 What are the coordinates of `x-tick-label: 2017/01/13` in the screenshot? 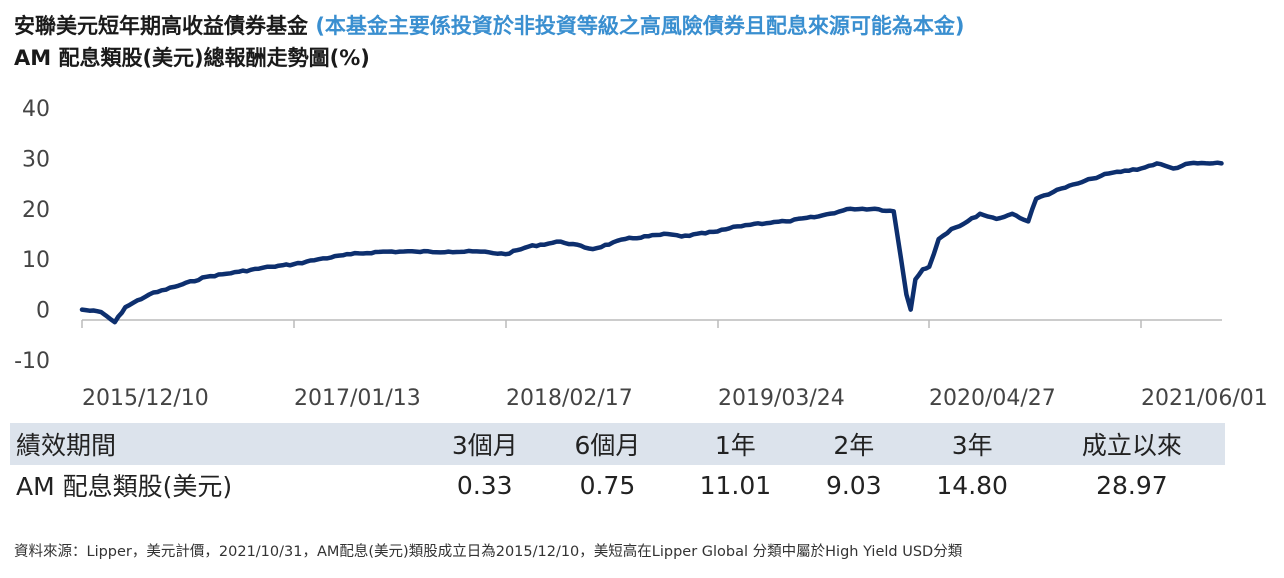 It's located at (357, 398).